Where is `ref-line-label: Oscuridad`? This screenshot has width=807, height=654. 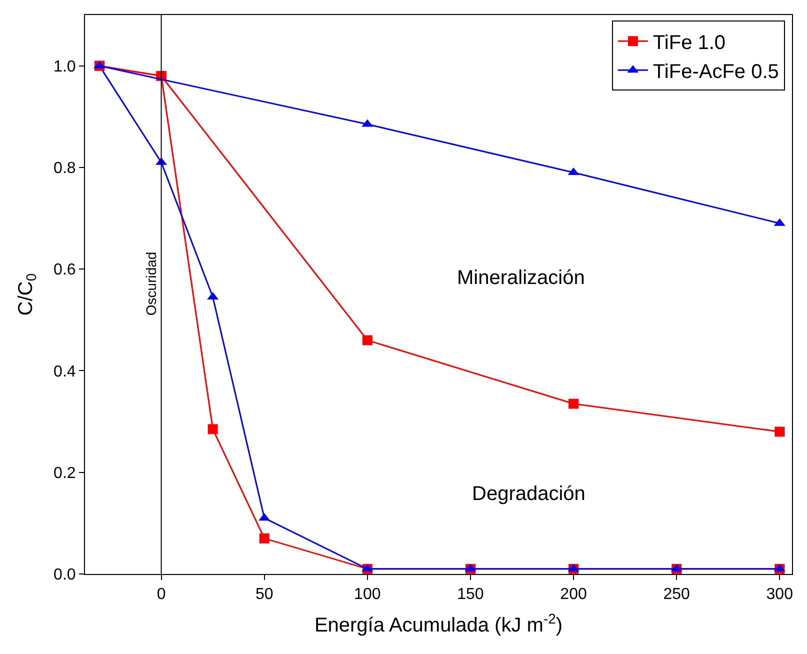
ref-line-label: Oscuridad is located at coordinates (150, 284).